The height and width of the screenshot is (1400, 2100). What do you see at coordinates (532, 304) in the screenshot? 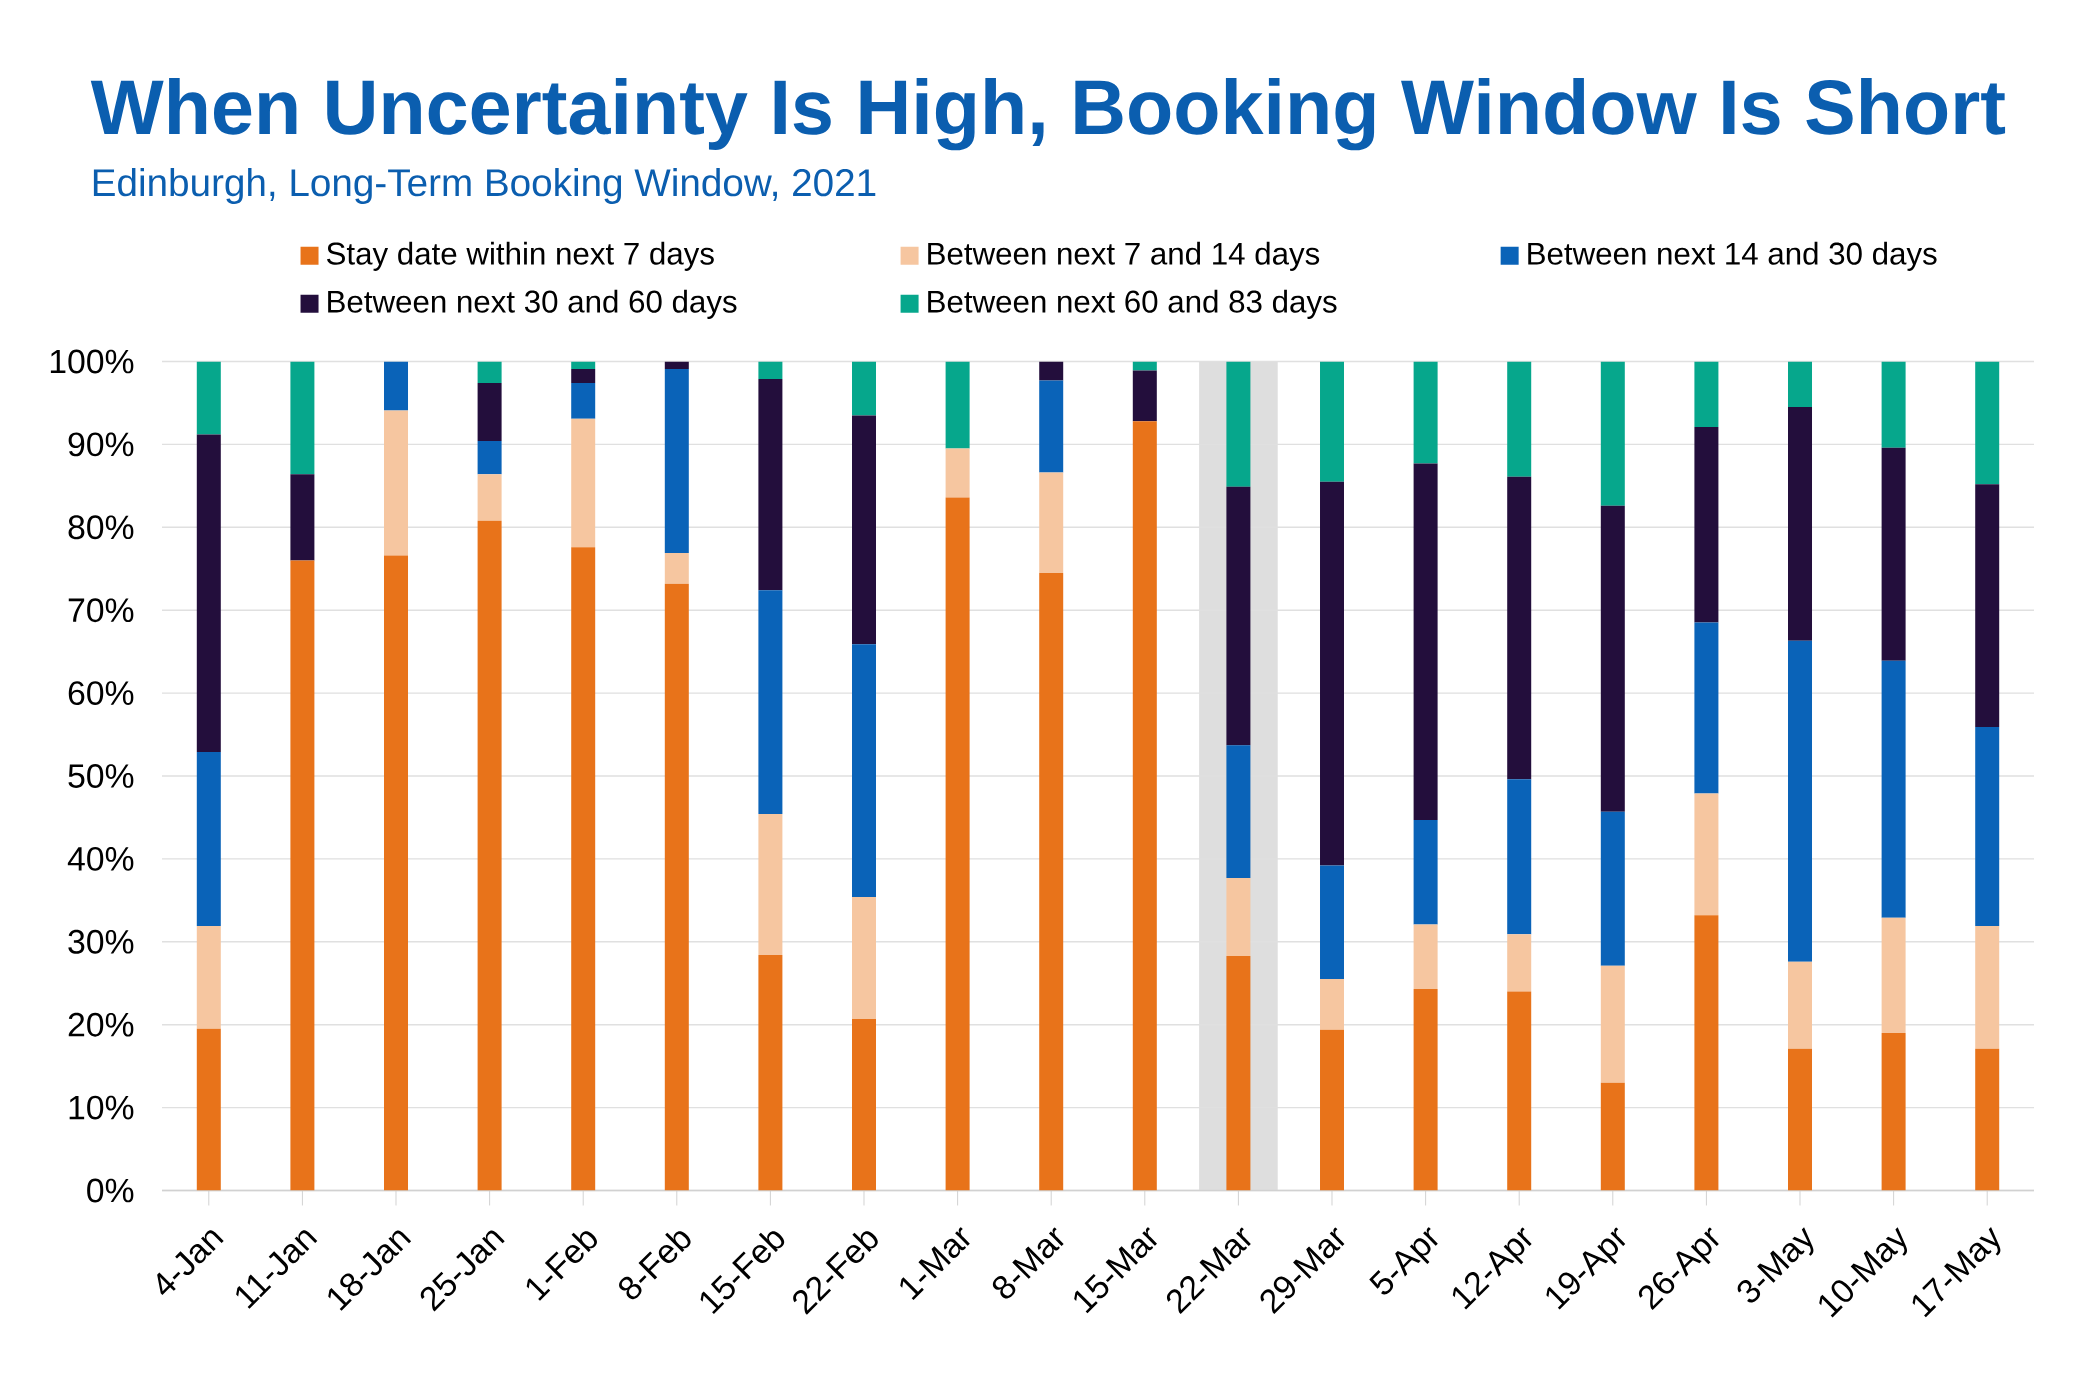
I see `legend-label: Between next 30 and 60 days` at bounding box center [532, 304].